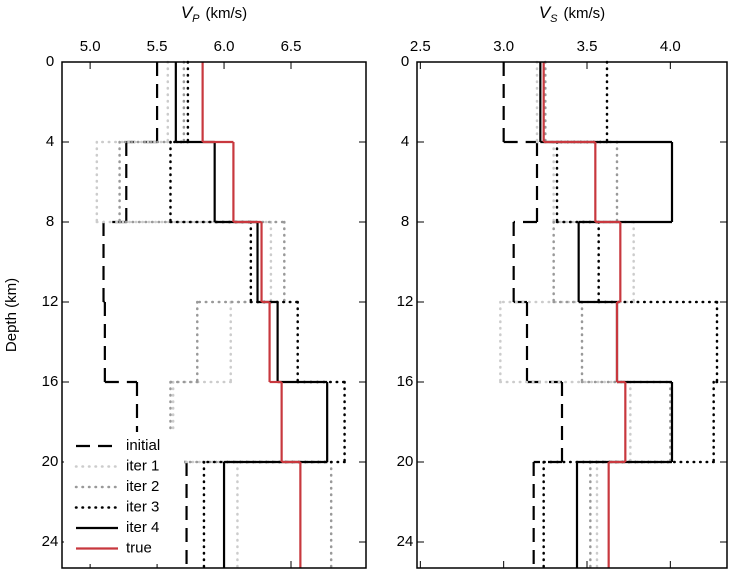  I want to click on x-tick-label: 5.0, so click(90, 46).